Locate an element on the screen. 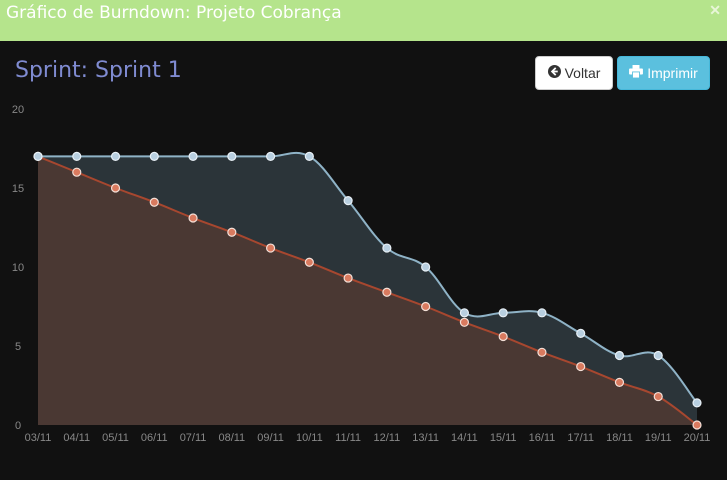 This screenshot has width=727, height=480. back-arrow-icon is located at coordinates (554, 73).